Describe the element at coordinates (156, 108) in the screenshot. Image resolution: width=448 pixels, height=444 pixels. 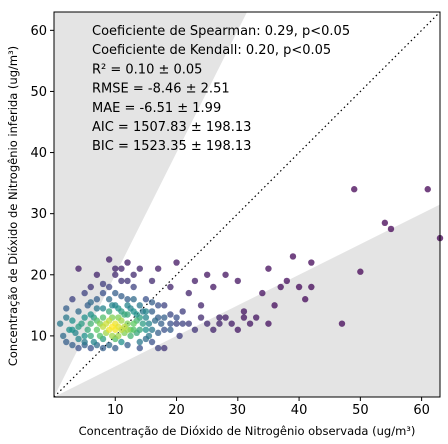
I see `stat-line: MAE = -6.51 ± 1.99` at that location.